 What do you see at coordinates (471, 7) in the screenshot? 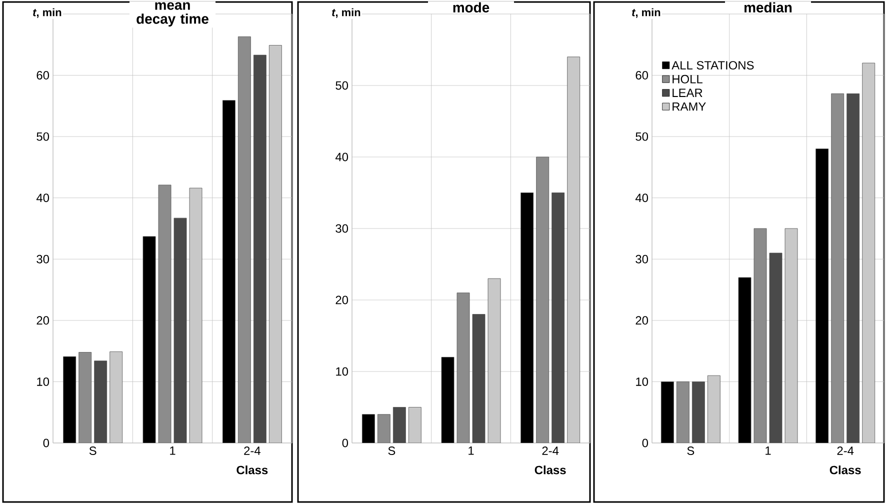
I see `chart-title: mode` at bounding box center [471, 7].